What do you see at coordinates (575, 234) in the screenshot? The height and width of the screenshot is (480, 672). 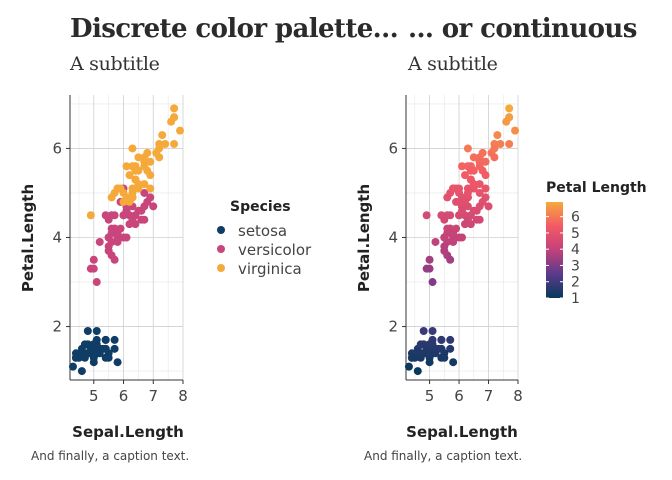 I see `colorbar-tick-label: 5` at bounding box center [575, 234].